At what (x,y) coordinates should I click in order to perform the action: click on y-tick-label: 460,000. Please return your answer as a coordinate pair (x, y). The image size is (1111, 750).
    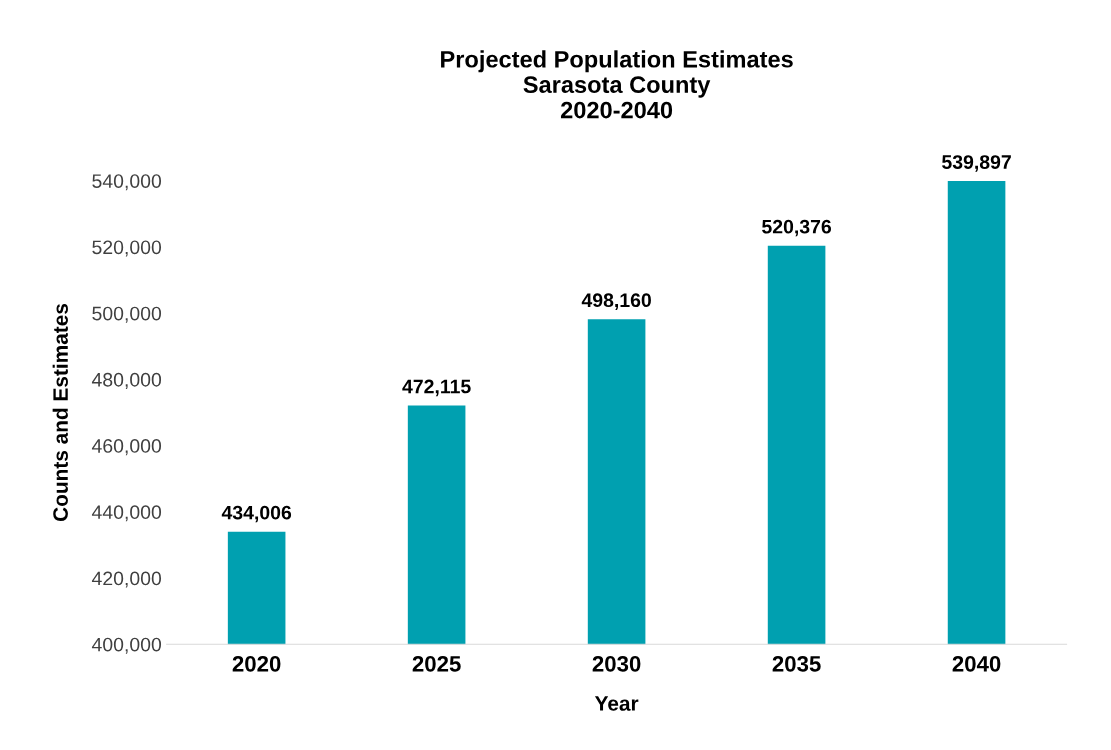
    Looking at the image, I should click on (126, 447).